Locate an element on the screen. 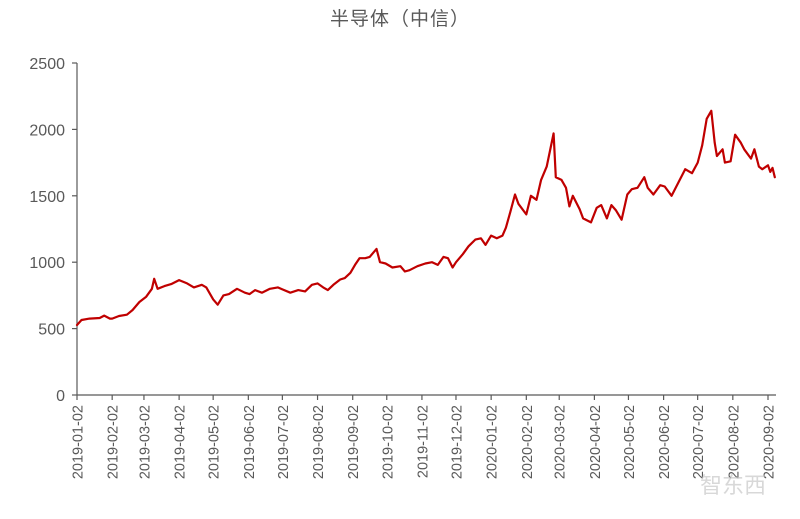  x-tick-label: 2020-04-02 is located at coordinates (596, 442).